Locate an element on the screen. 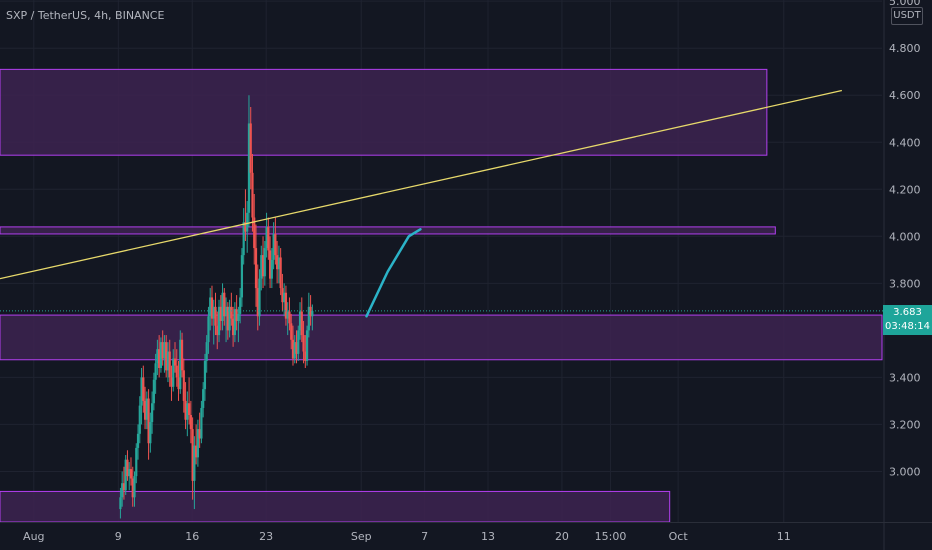 This screenshot has height=550, width=932. time-tick-label: 20 is located at coordinates (562, 536).